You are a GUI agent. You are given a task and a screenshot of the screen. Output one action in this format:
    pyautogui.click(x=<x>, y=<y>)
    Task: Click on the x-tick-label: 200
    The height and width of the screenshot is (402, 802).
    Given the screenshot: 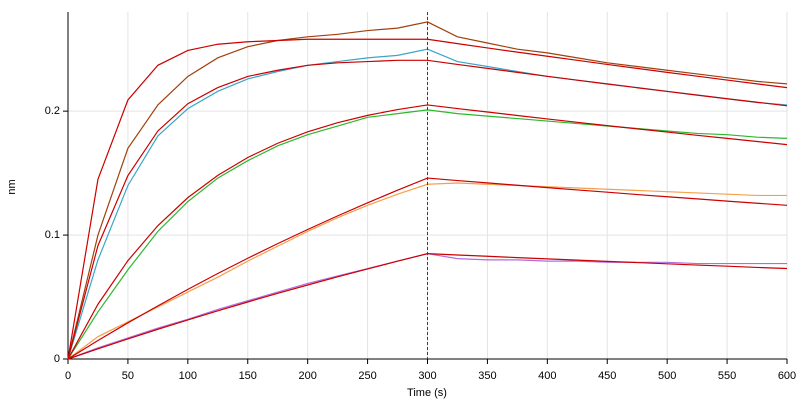 What is the action you would take?
    pyautogui.click(x=307, y=376)
    